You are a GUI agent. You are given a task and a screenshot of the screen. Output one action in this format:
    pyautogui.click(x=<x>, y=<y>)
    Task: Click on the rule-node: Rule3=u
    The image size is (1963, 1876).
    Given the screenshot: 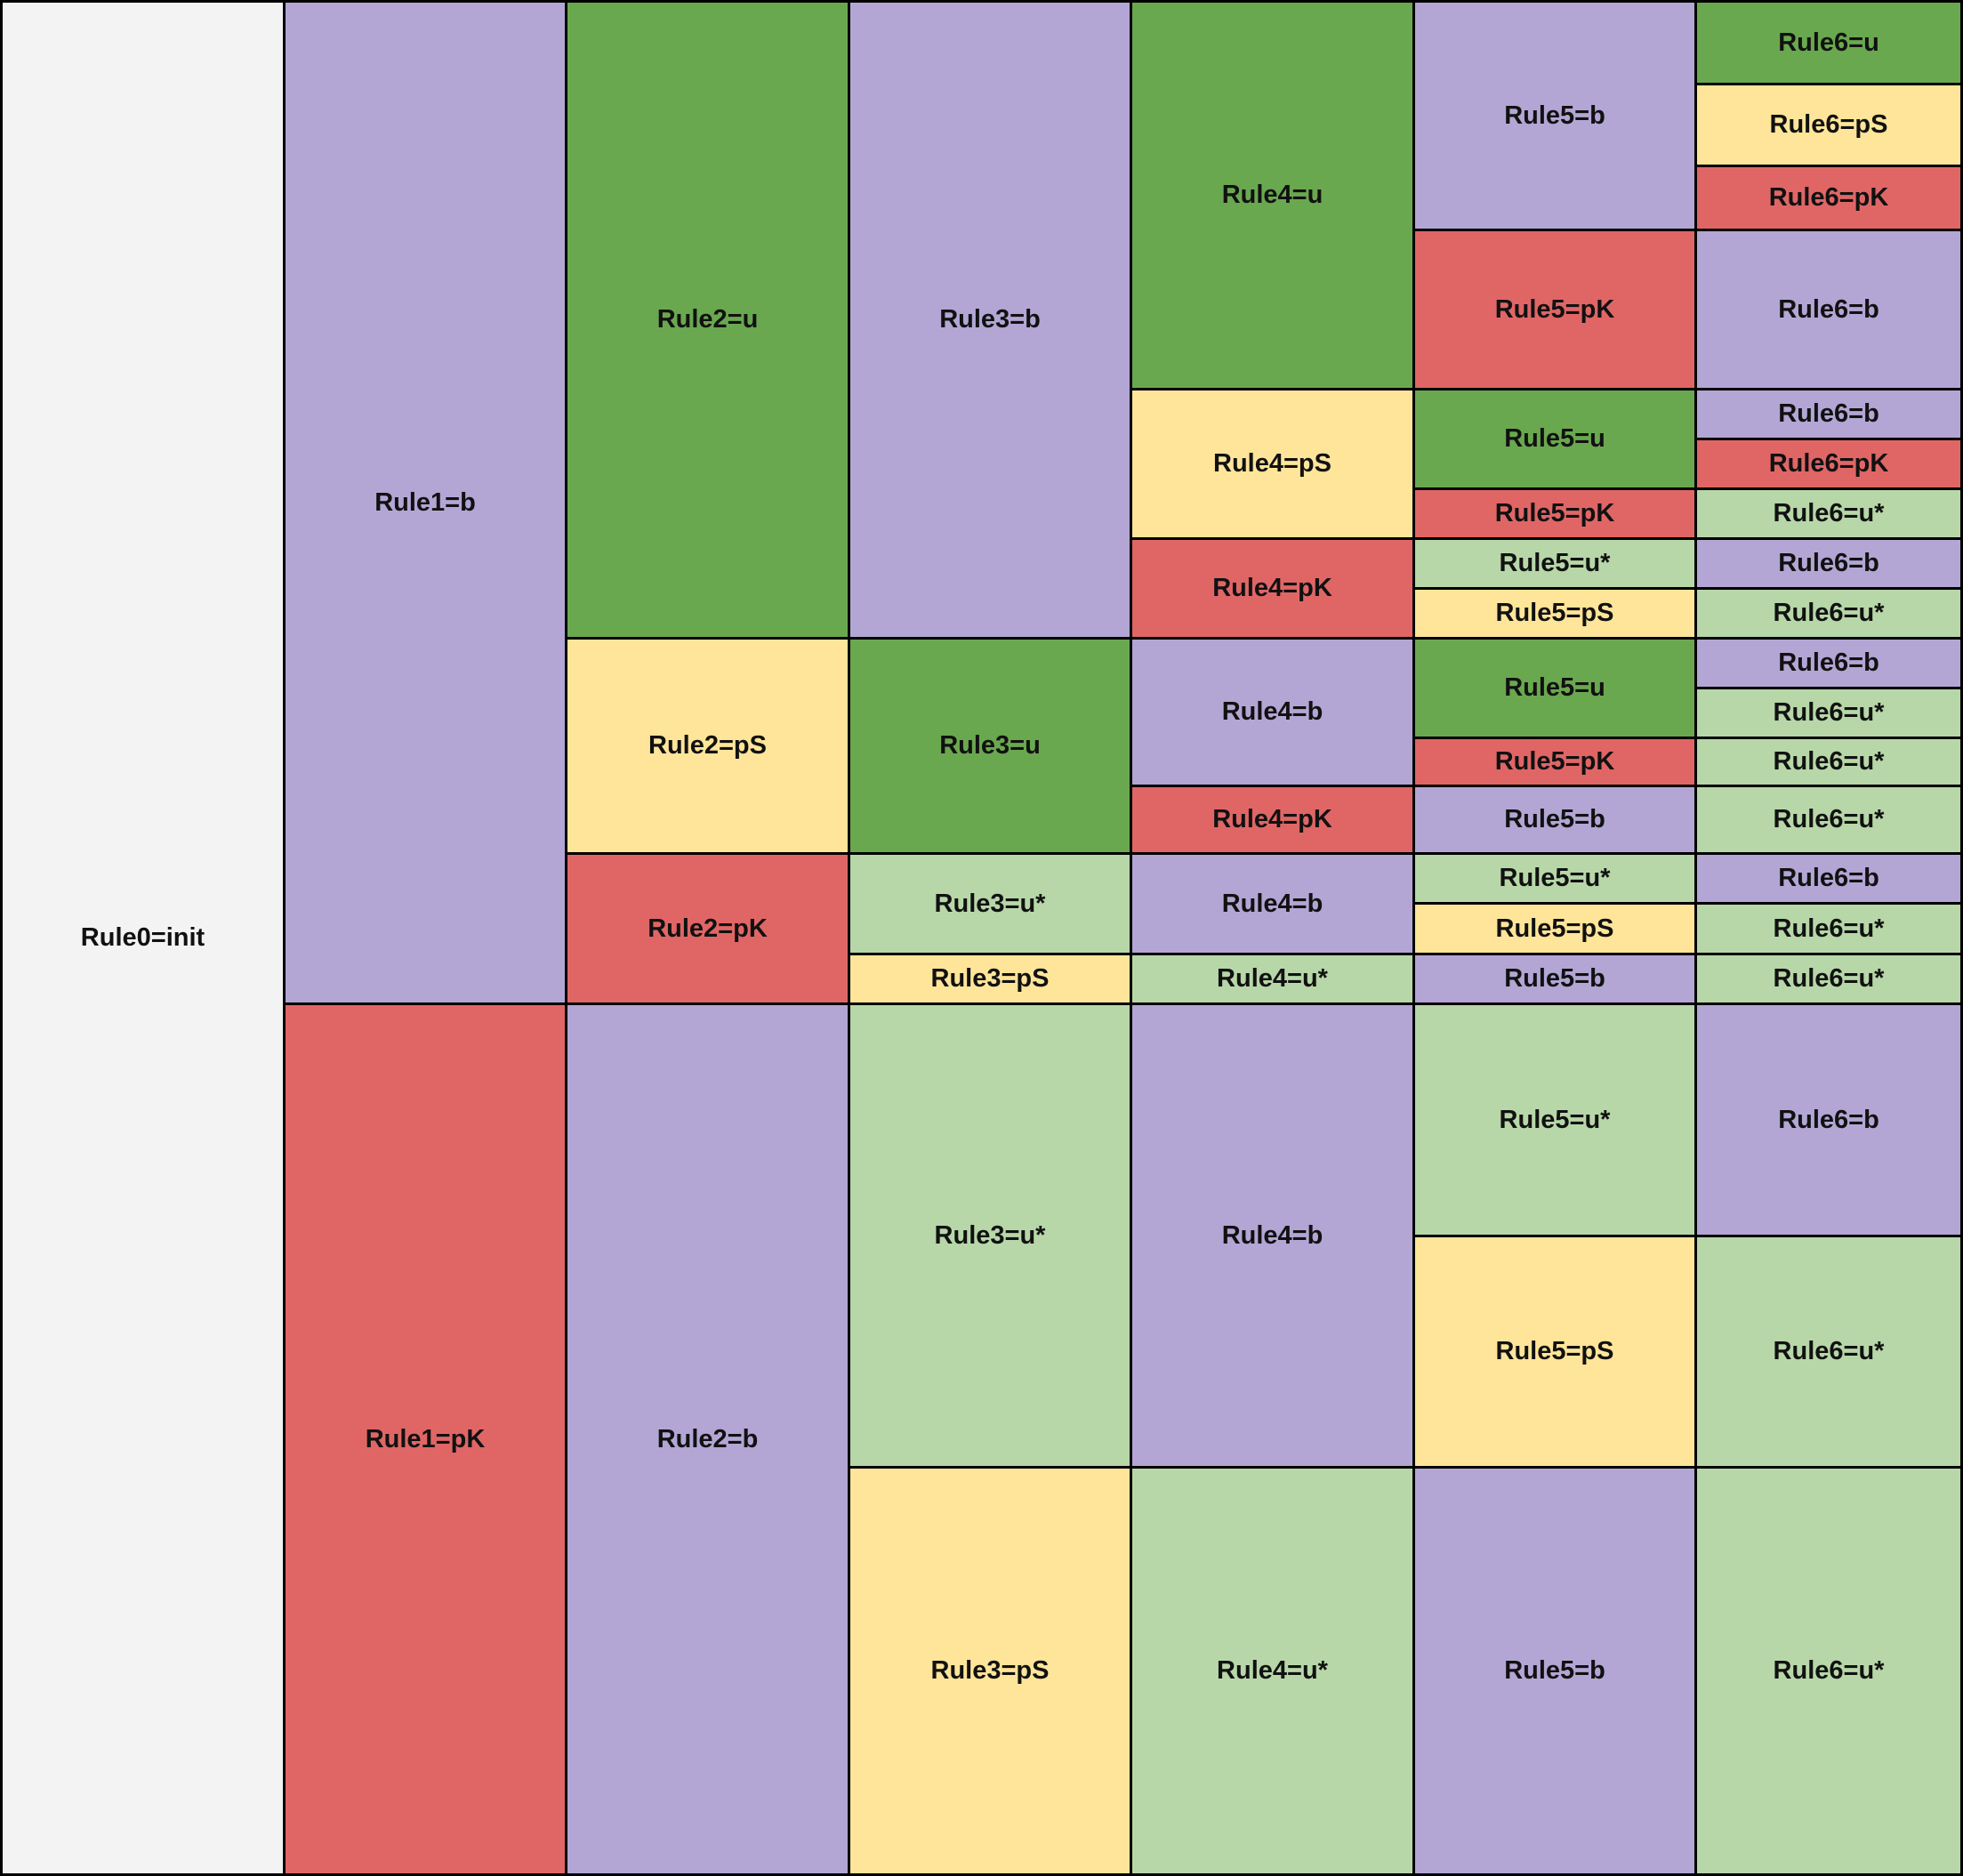 What is the action you would take?
    pyautogui.click(x=990, y=746)
    